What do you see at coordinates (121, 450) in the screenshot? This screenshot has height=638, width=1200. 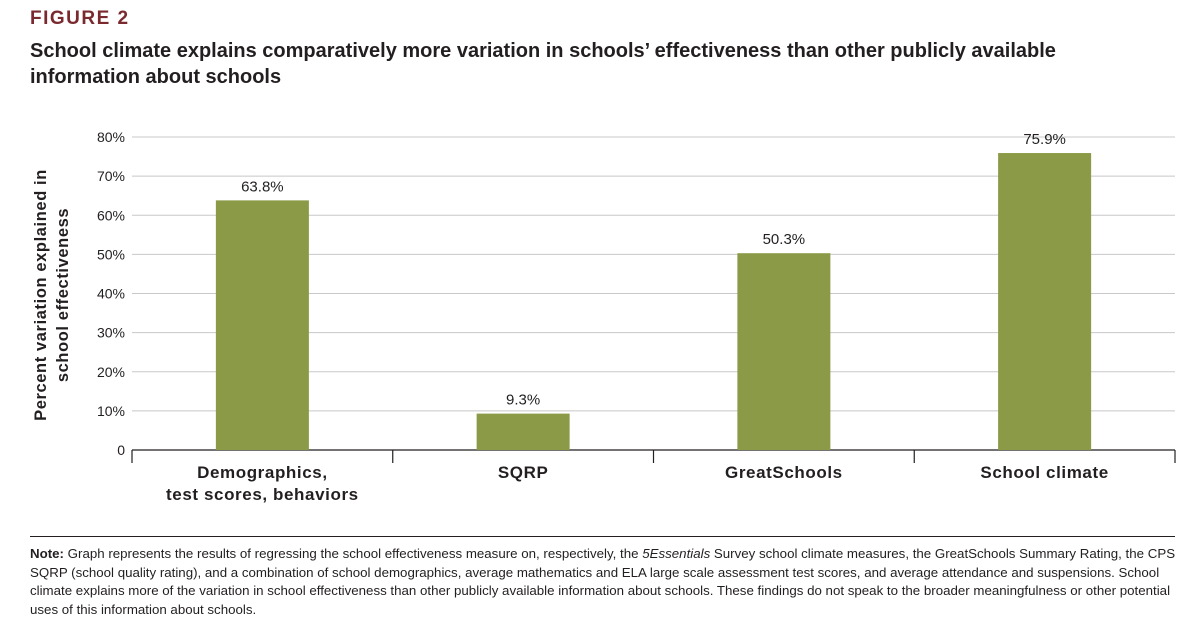 I see `y-tick-label: 0` at bounding box center [121, 450].